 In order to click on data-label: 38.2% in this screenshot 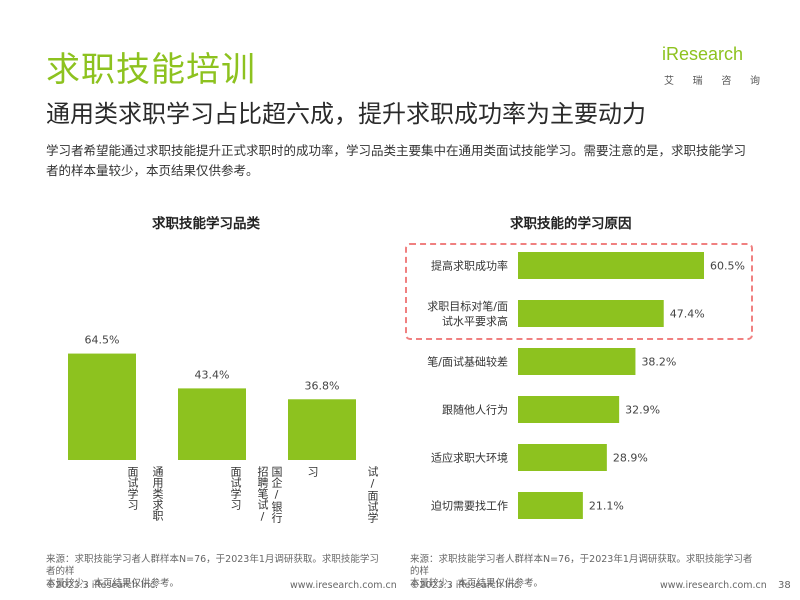, I will do `click(658, 362)`.